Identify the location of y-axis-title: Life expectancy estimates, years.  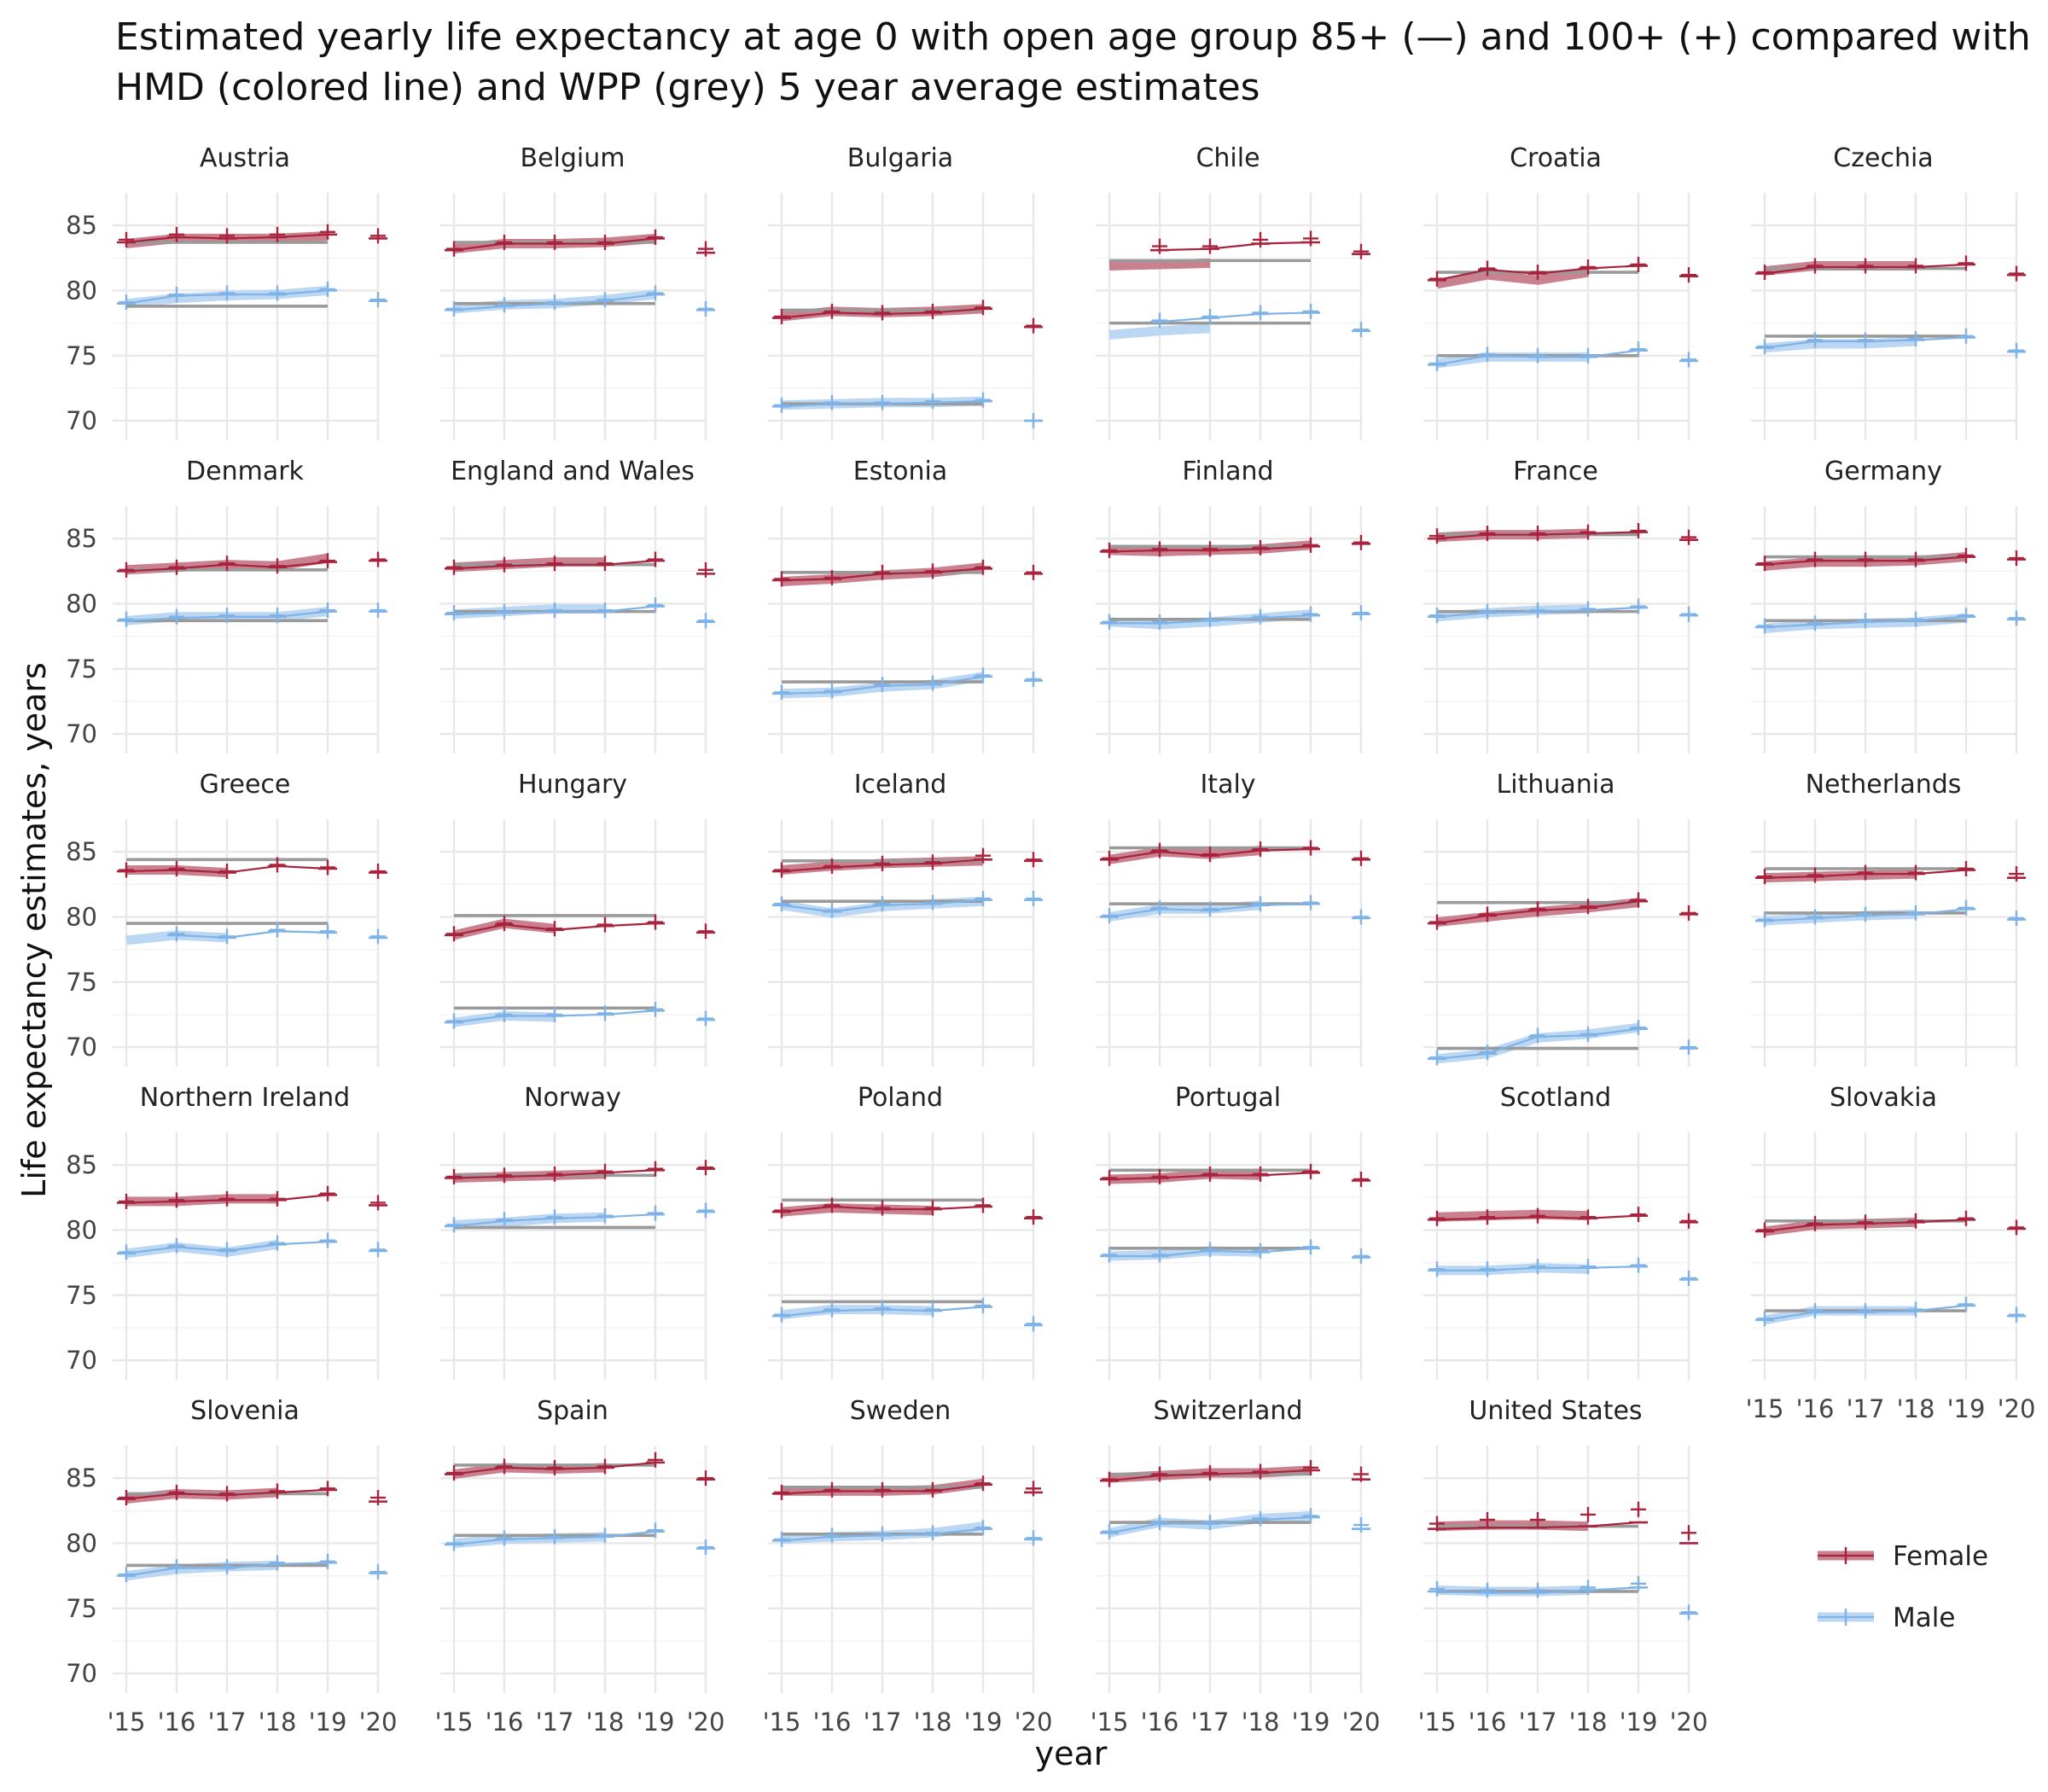
(34, 930).